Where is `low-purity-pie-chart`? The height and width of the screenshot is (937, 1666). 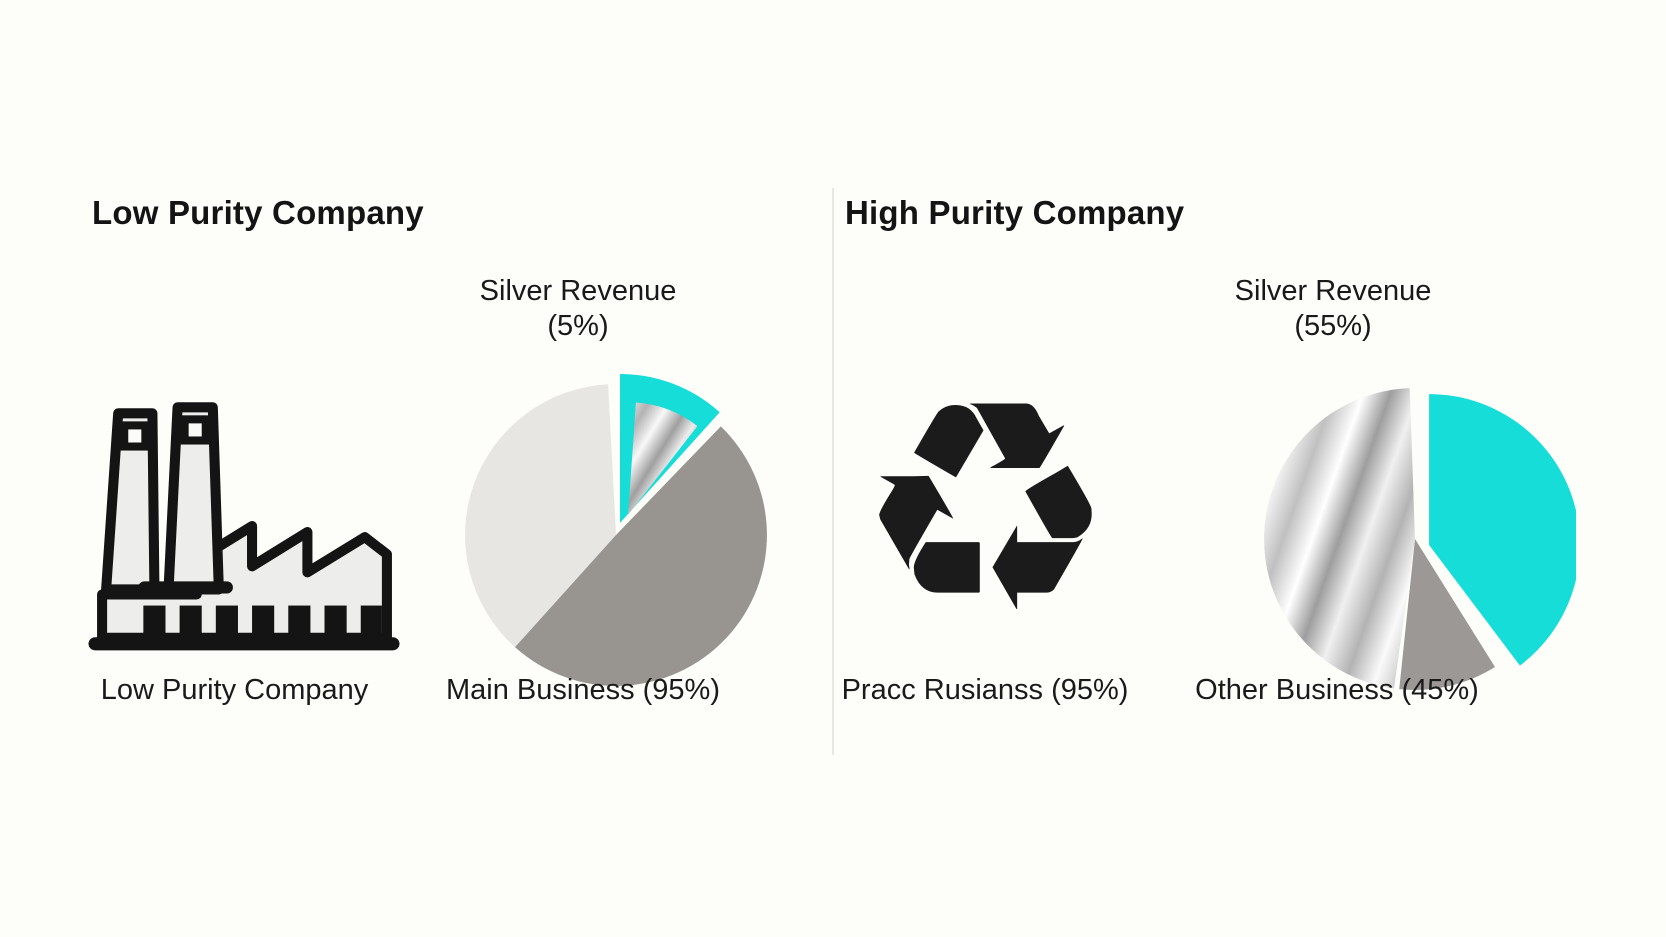
low-purity-pie-chart is located at coordinates (616, 535).